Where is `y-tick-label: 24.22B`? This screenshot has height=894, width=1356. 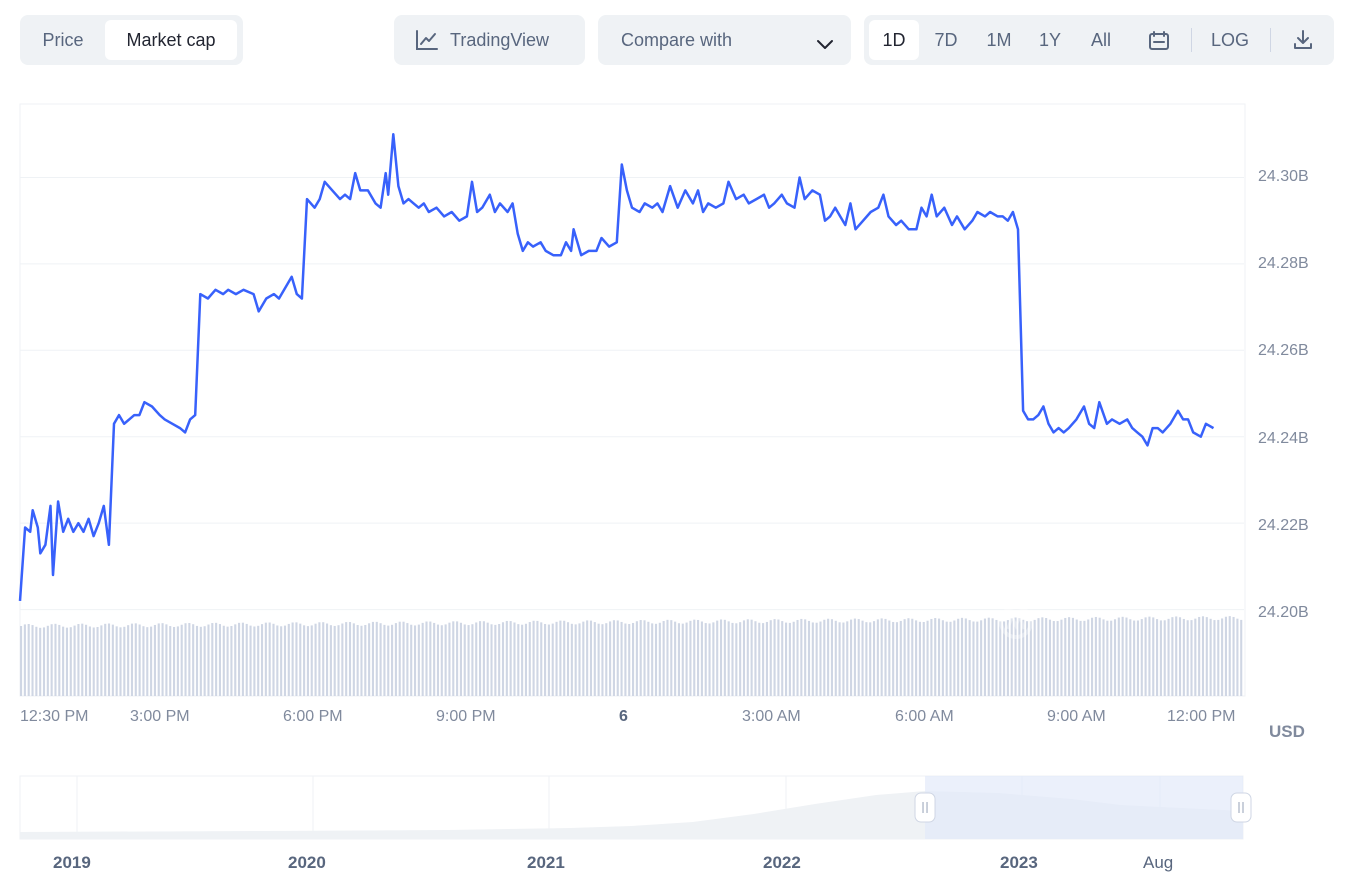 y-tick-label: 24.22B is located at coordinates (1283, 525).